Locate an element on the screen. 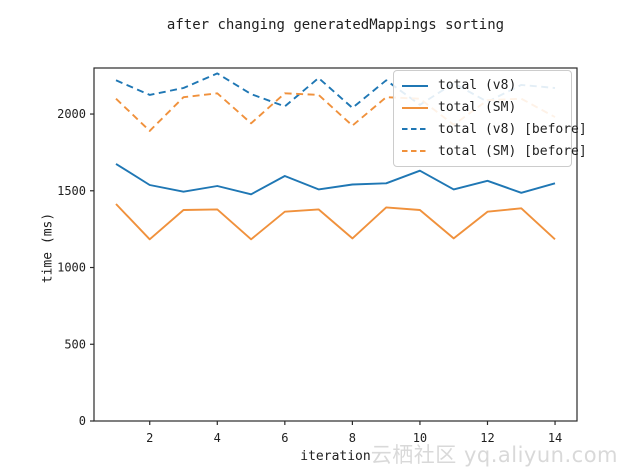 This screenshot has height=475, width=620. x-tick-label: 10 is located at coordinates (420, 438).